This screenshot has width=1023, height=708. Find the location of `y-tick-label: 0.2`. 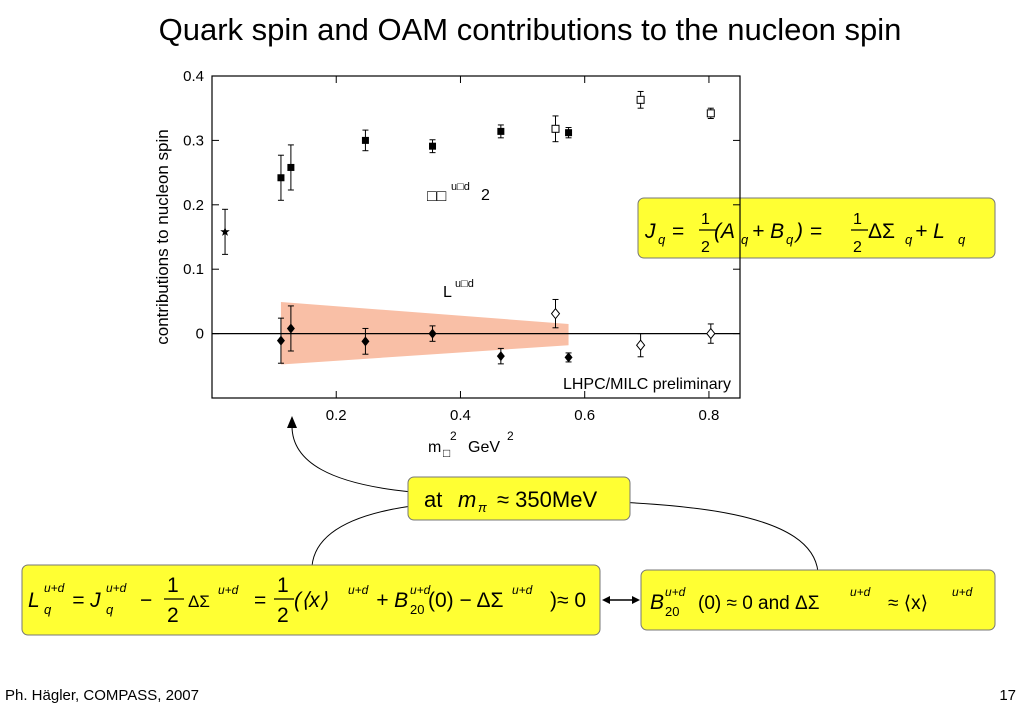

y-tick-label: 0.2 is located at coordinates (193, 205).